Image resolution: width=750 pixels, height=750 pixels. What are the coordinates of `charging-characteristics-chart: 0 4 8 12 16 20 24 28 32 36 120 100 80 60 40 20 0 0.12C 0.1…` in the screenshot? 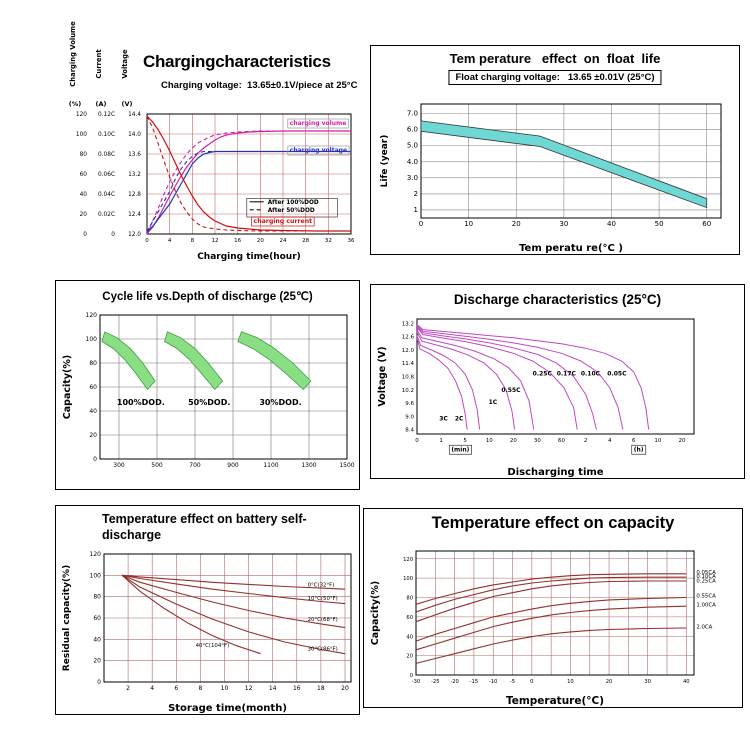 It's located at (212, 141).